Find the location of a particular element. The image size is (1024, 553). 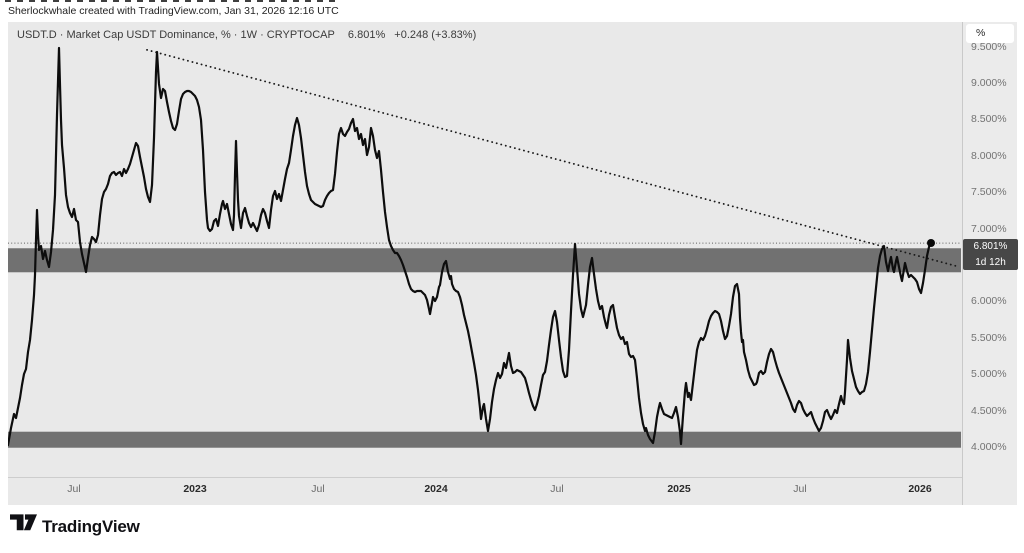

price-label-box: 6.801% 1d 12h is located at coordinates (990, 254).